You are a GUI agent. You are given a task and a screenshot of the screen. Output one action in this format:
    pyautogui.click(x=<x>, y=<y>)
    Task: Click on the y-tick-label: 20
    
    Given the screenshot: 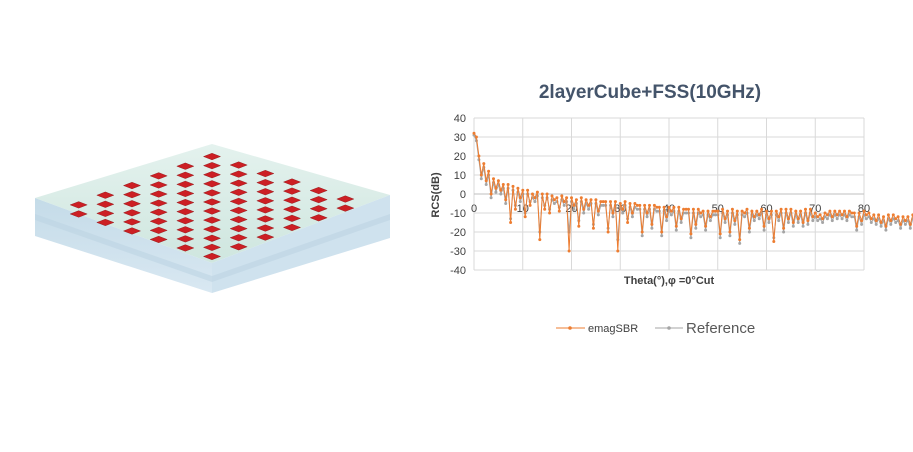 What is the action you would take?
    pyautogui.click(x=460, y=157)
    